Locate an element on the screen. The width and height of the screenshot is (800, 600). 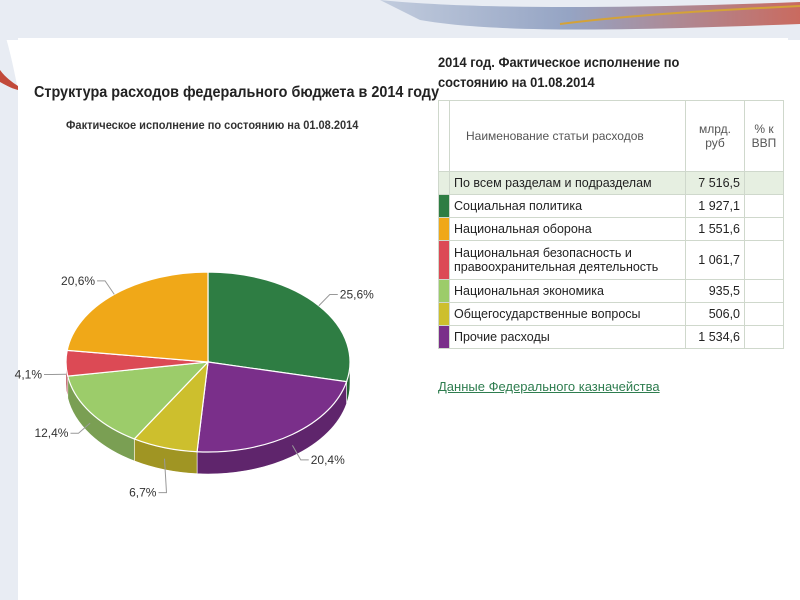
header-value: млрд. руб is located at coordinates (715, 136).